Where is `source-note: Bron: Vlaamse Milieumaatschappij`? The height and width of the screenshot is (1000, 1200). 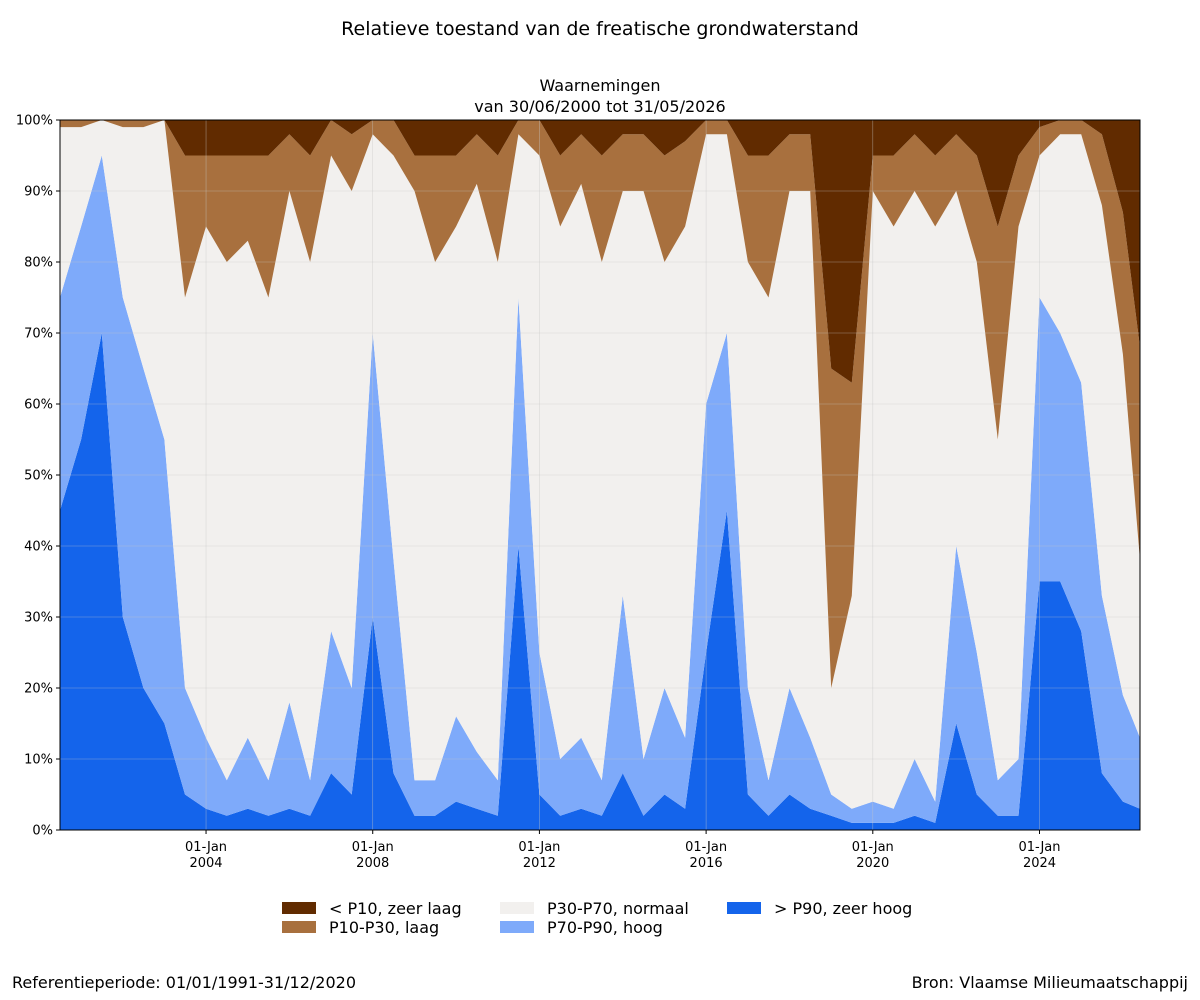
source-note: Bron: Vlaamse Milieumaatschappij is located at coordinates (1049, 982).